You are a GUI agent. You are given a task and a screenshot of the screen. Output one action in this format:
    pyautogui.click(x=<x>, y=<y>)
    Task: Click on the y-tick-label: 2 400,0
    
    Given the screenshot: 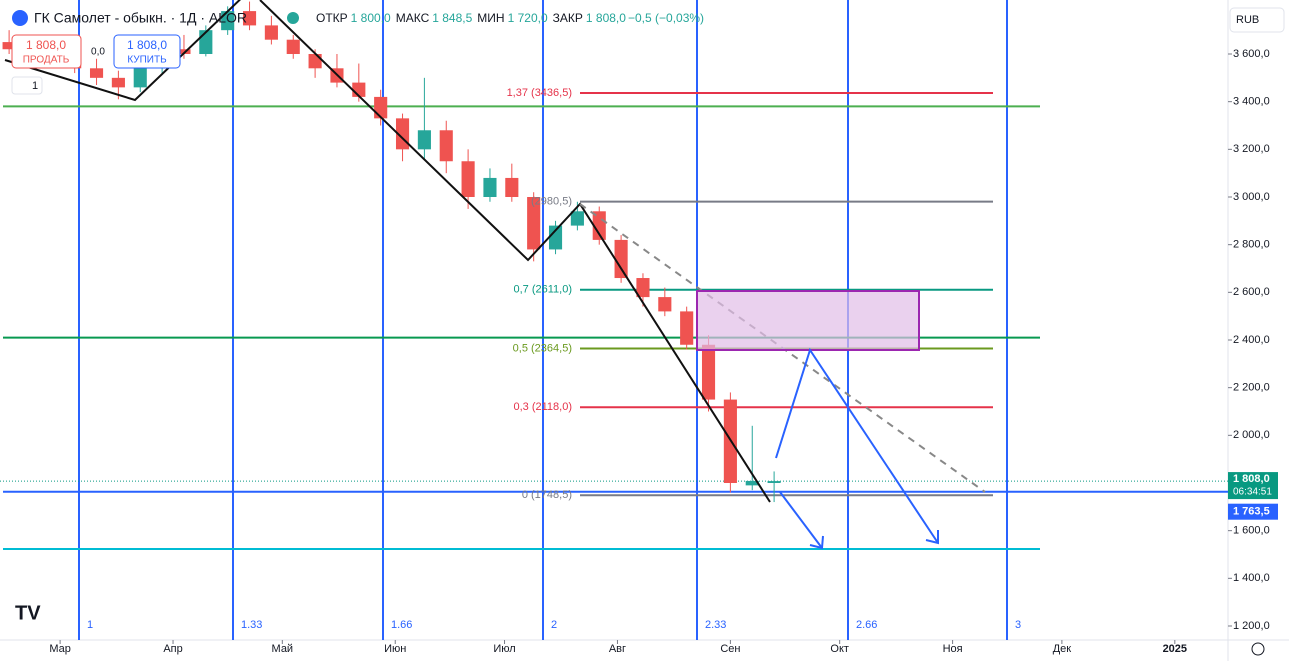 What is the action you would take?
    pyautogui.click(x=1251, y=340)
    